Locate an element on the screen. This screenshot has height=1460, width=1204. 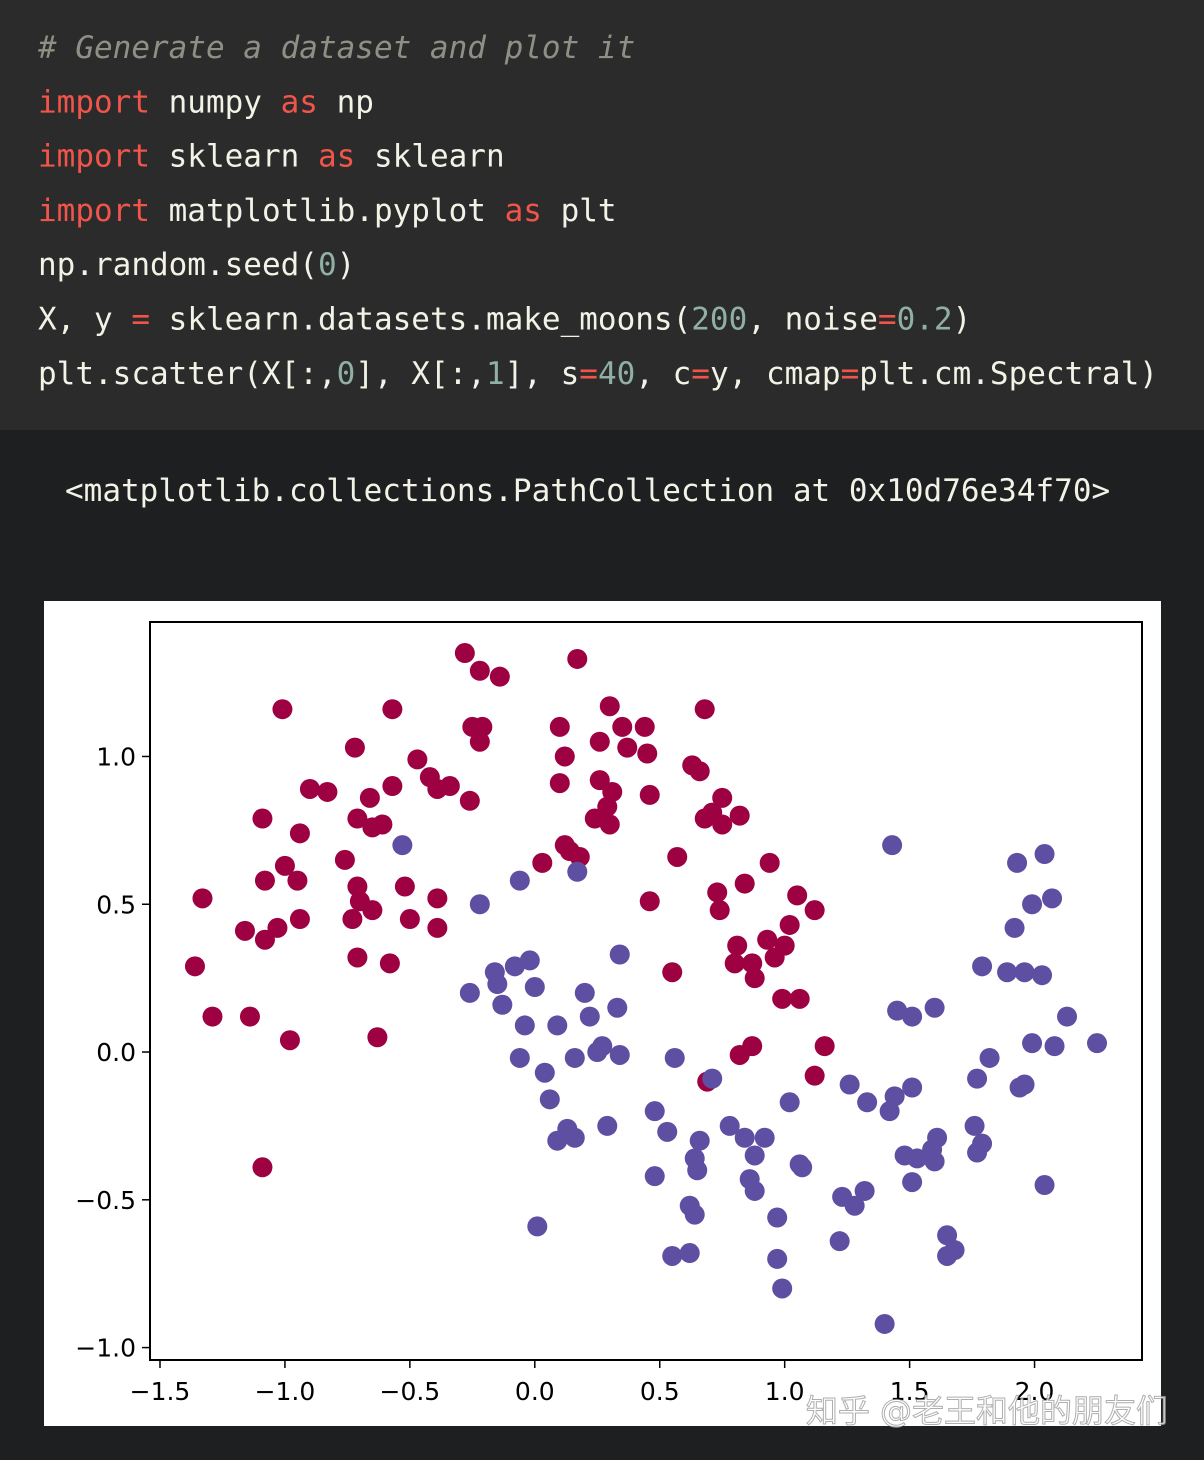
x-tick-label: 2.0 is located at coordinates (1035, 1391).